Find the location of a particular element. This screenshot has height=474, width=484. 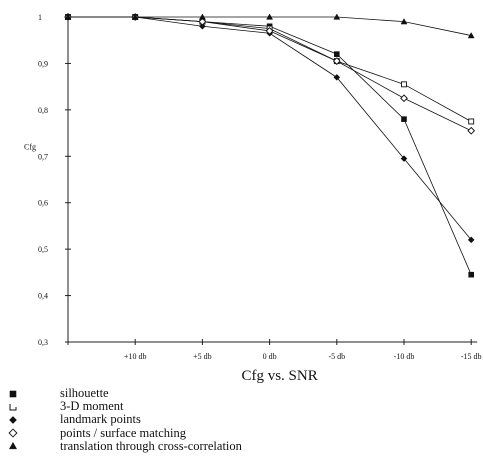

legend-label: silhouette is located at coordinates (84, 393).